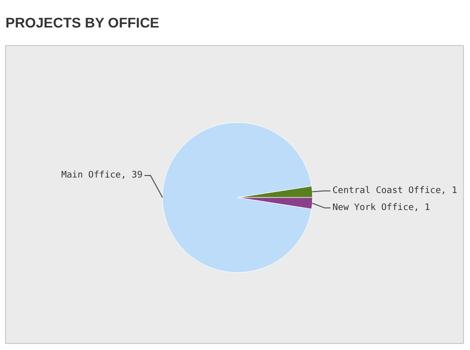 The height and width of the screenshot is (350, 470). I want to click on slice-label: Main Office, so click(91, 175).